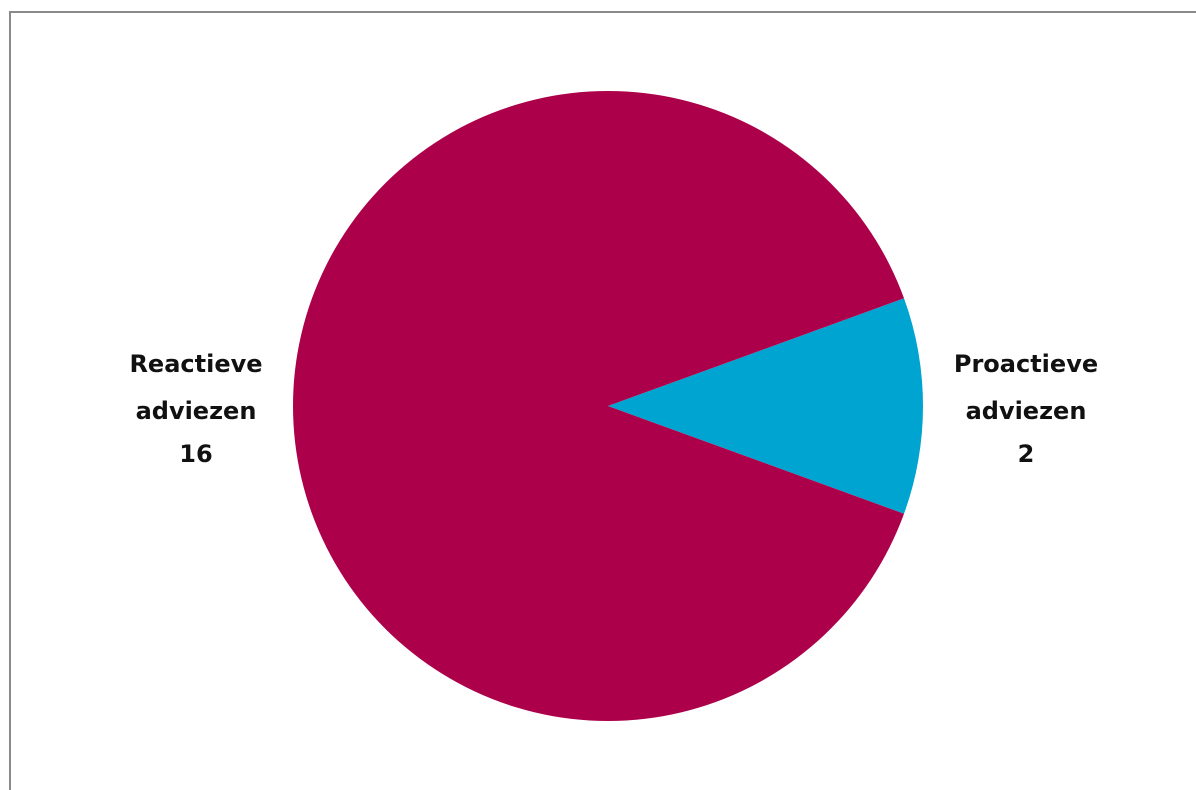 The height and width of the screenshot is (790, 1196). I want to click on slice-label-proactieve-line1: Proactieve, so click(1026, 364).